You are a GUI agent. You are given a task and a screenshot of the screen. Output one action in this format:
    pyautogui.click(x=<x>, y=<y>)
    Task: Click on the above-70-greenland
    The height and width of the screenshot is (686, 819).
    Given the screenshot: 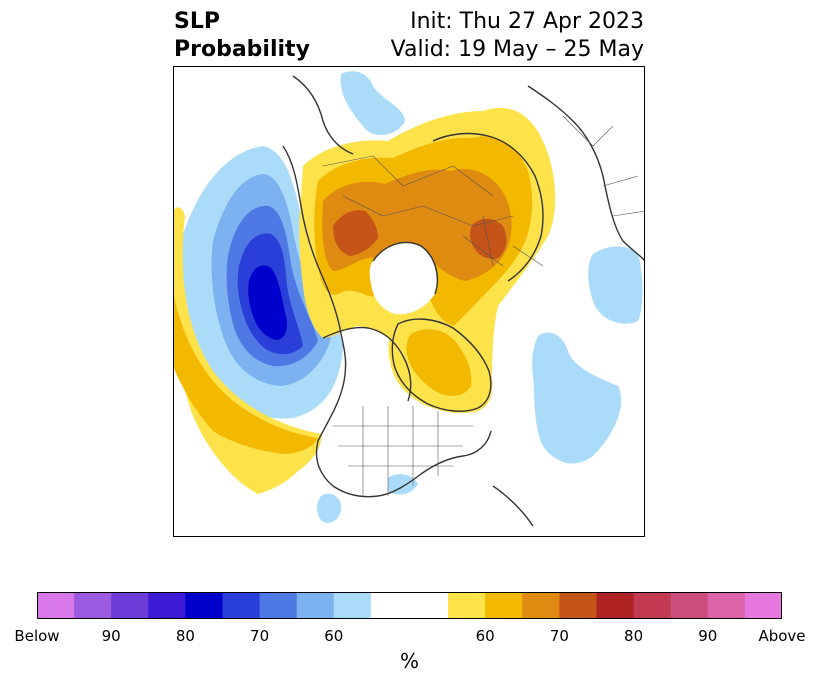 What is the action you would take?
    pyautogui.click(x=439, y=362)
    